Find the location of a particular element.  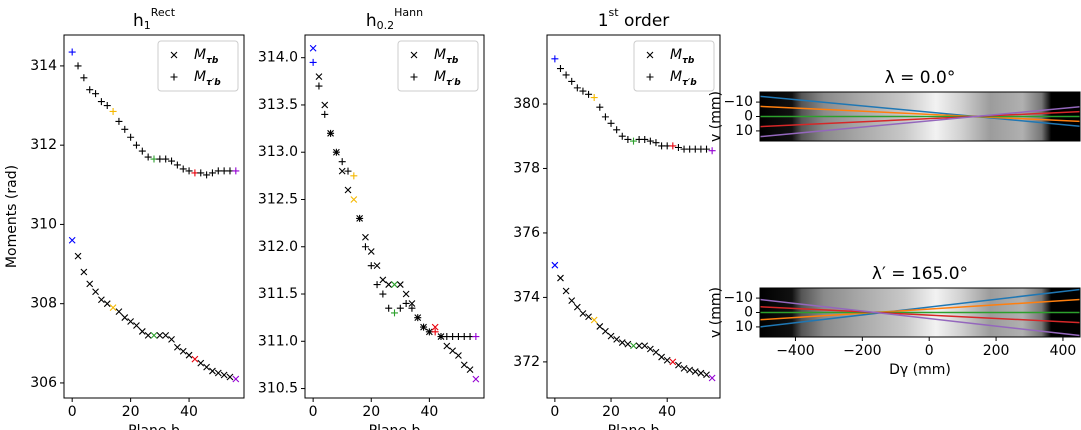

y-tick-label: 312.5 is located at coordinates (278, 199).